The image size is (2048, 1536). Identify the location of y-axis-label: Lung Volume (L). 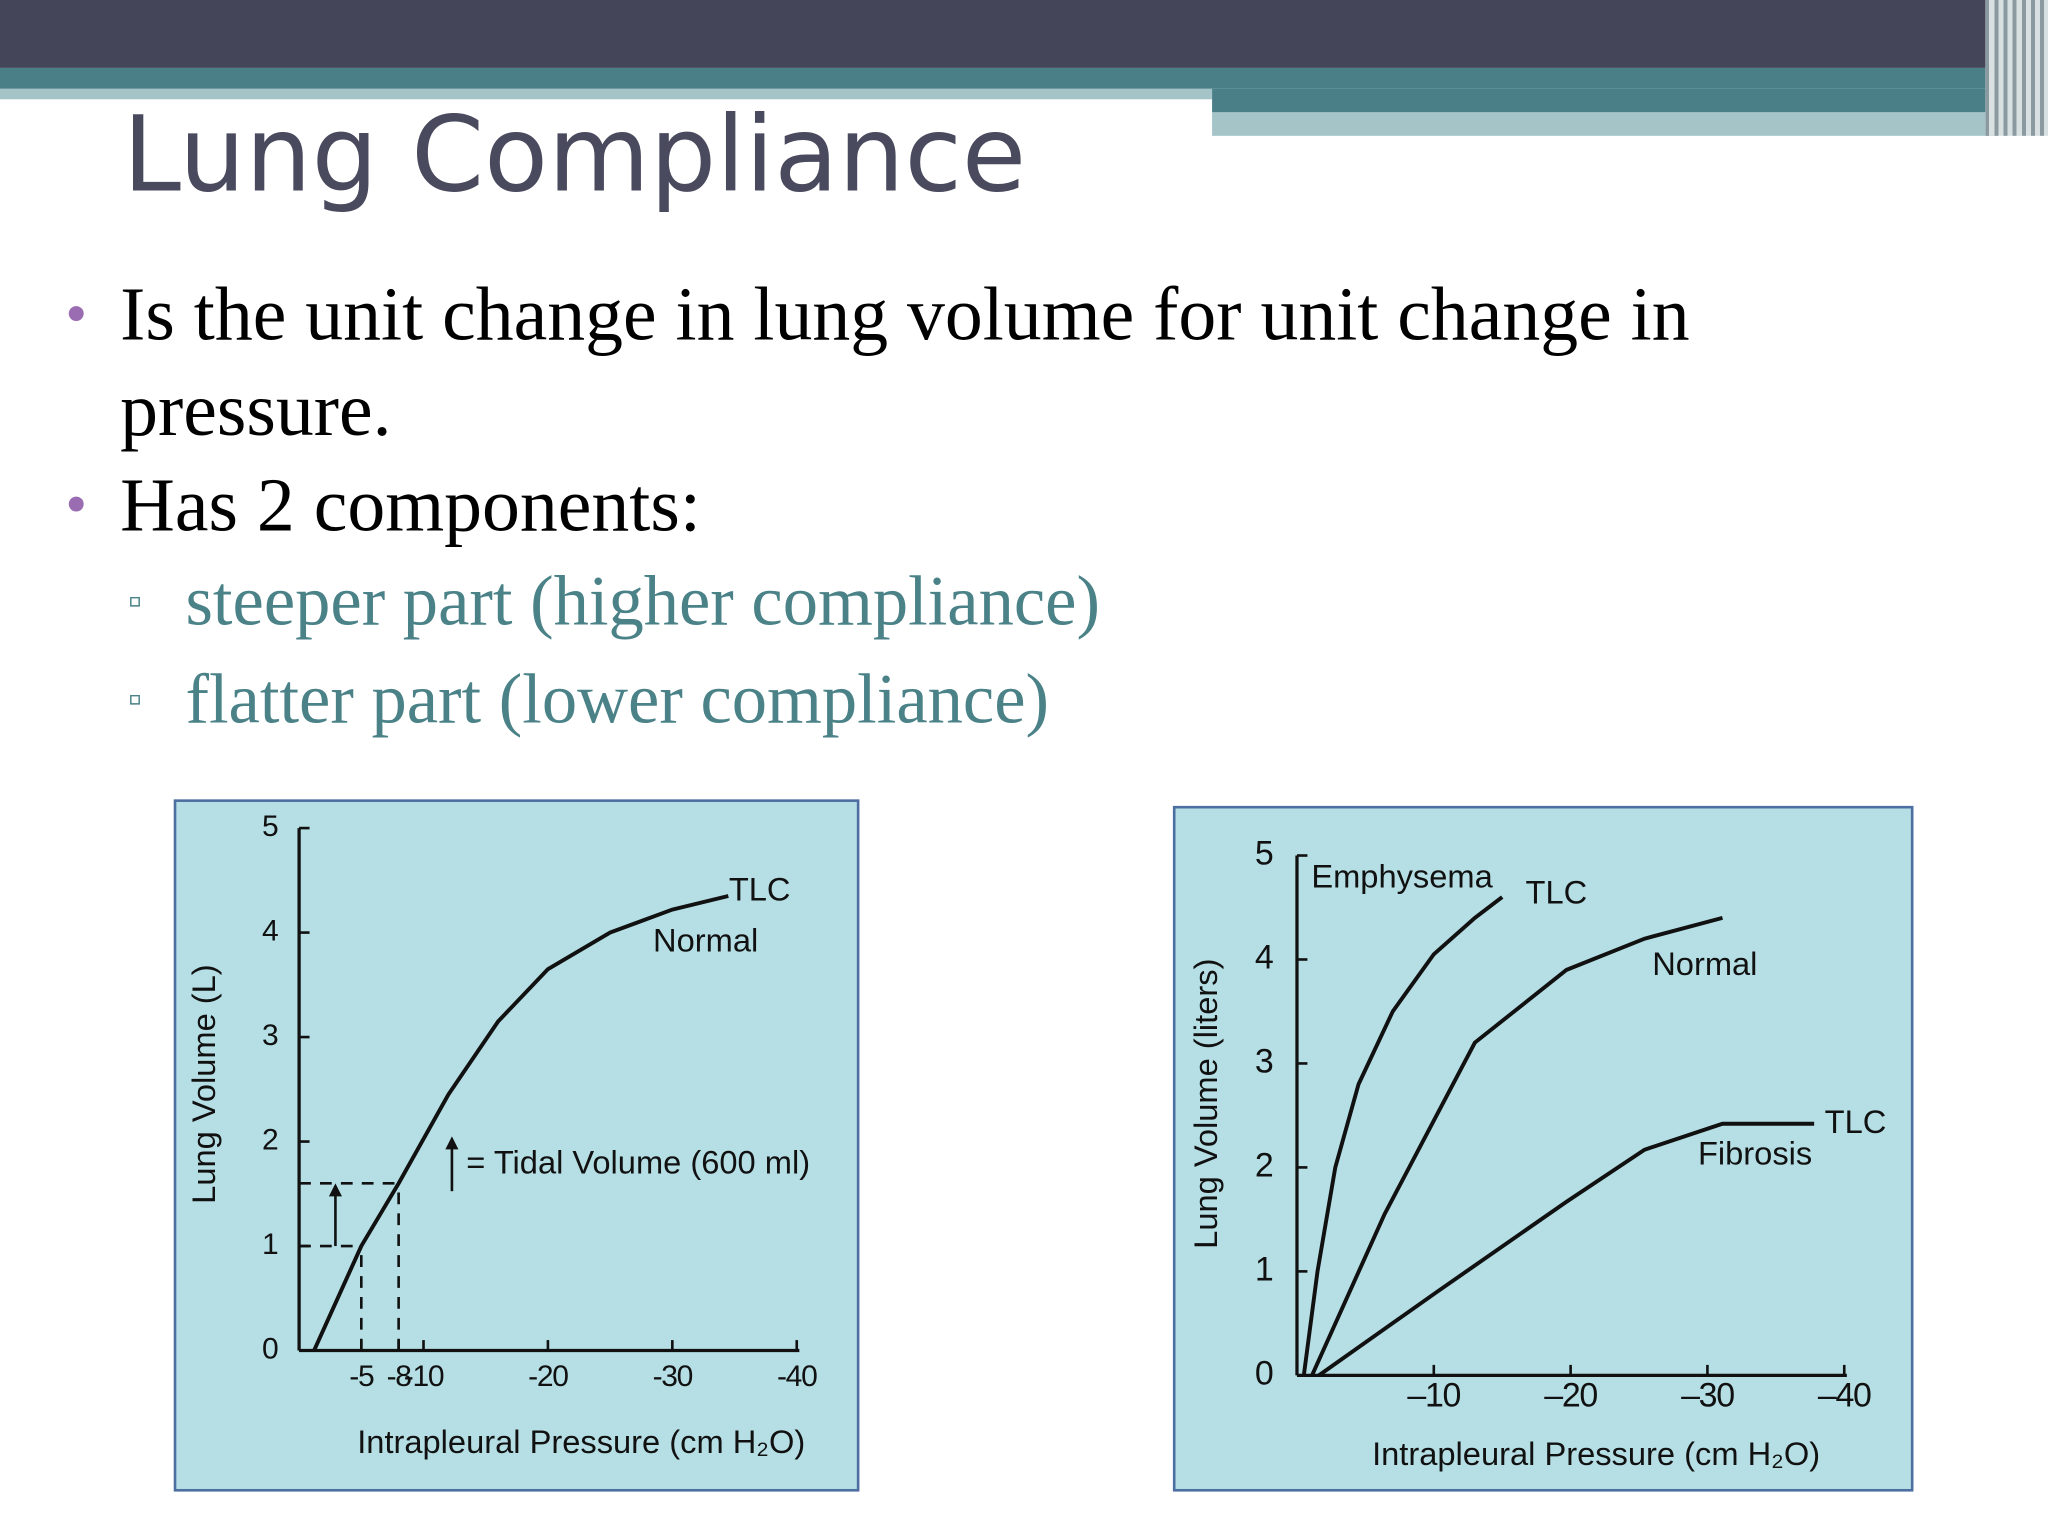
(203, 1084).